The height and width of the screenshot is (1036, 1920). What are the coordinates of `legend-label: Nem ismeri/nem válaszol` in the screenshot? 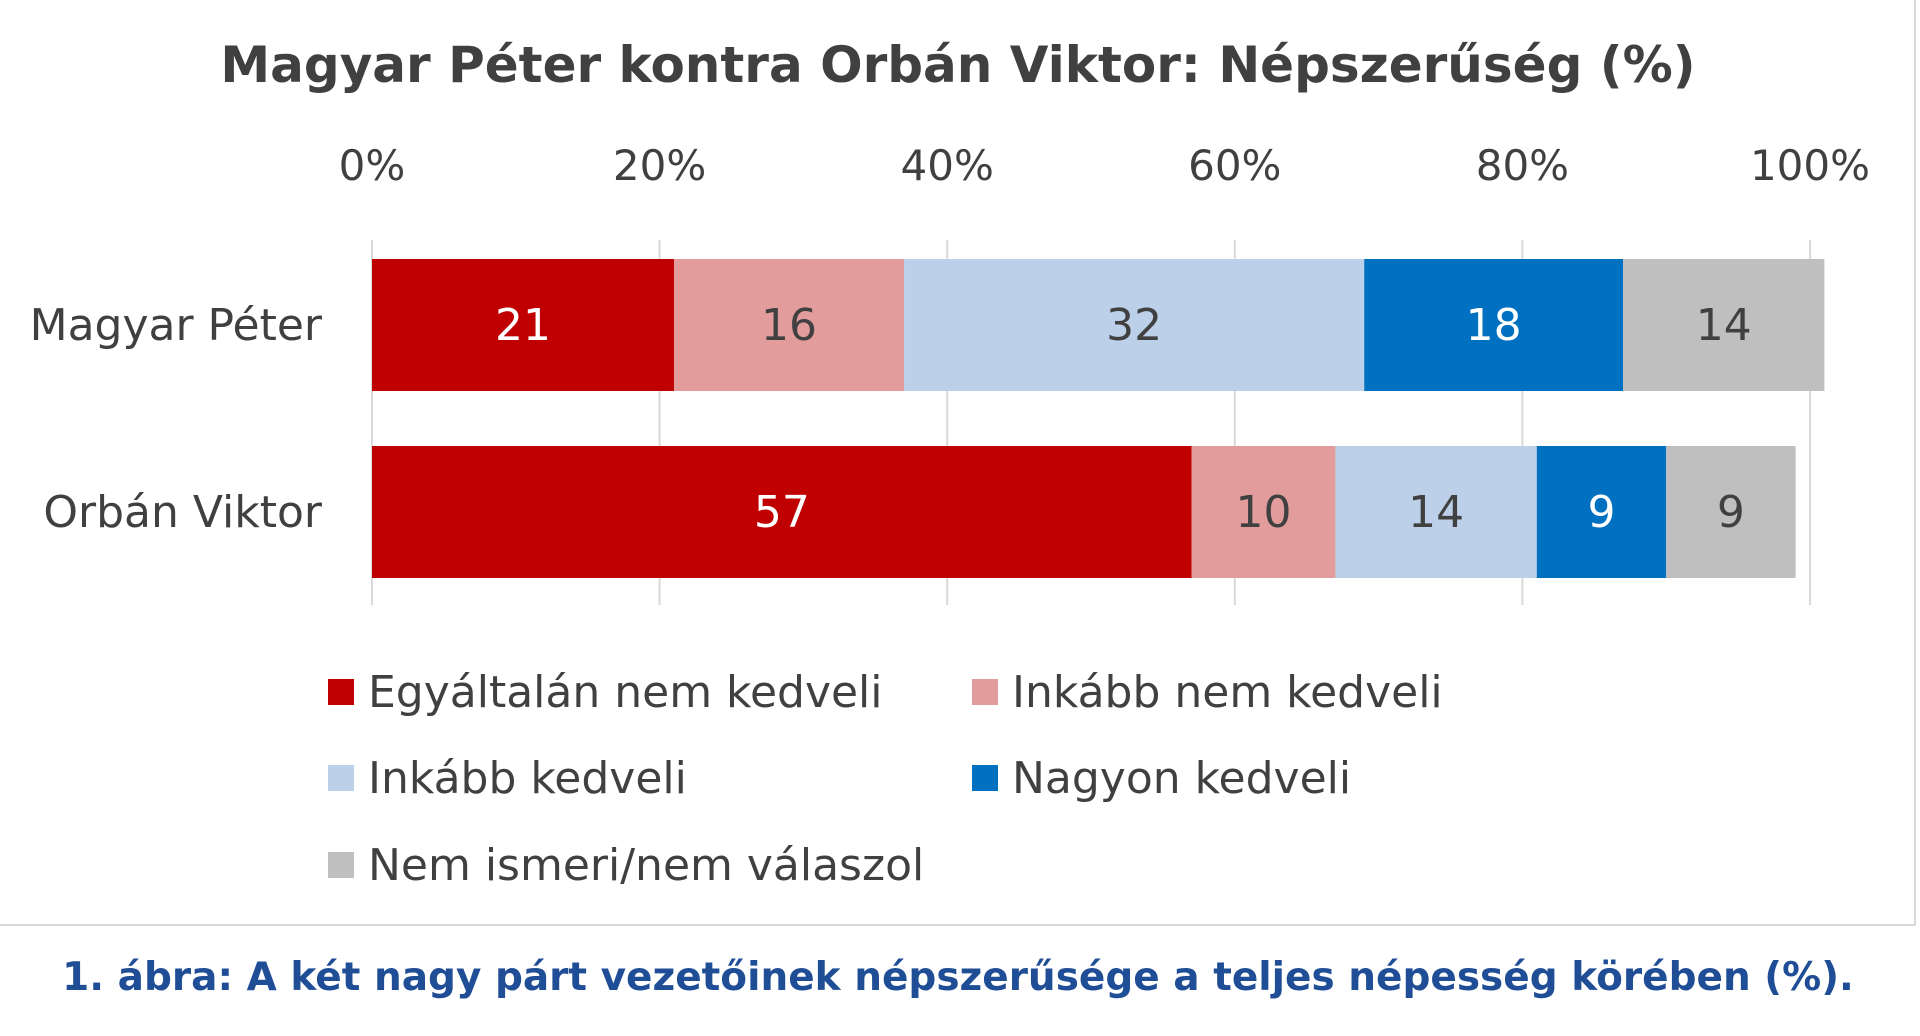 It's located at (646, 865).